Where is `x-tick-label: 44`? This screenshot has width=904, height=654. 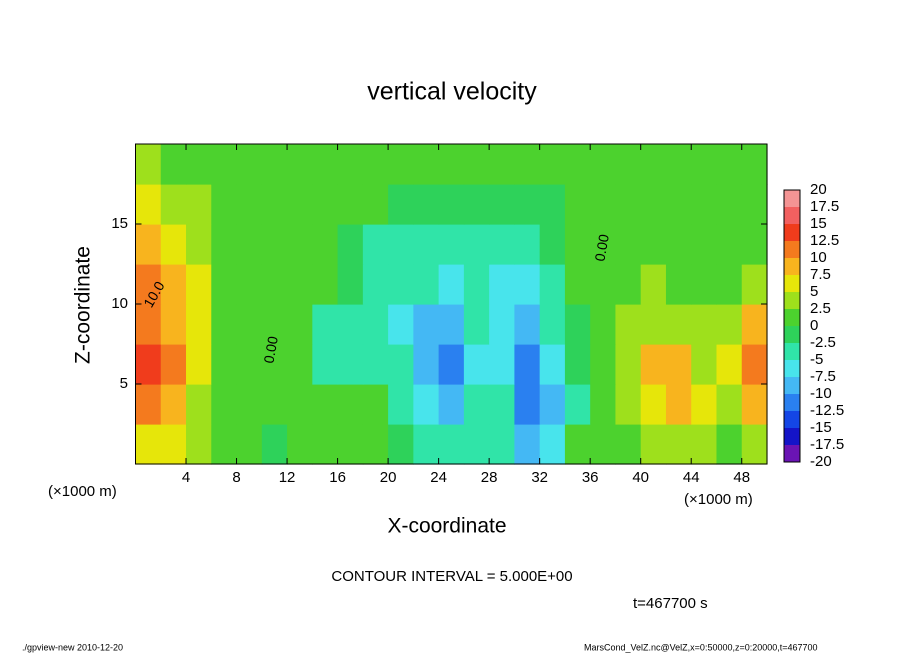 x-tick-label: 44 is located at coordinates (691, 477).